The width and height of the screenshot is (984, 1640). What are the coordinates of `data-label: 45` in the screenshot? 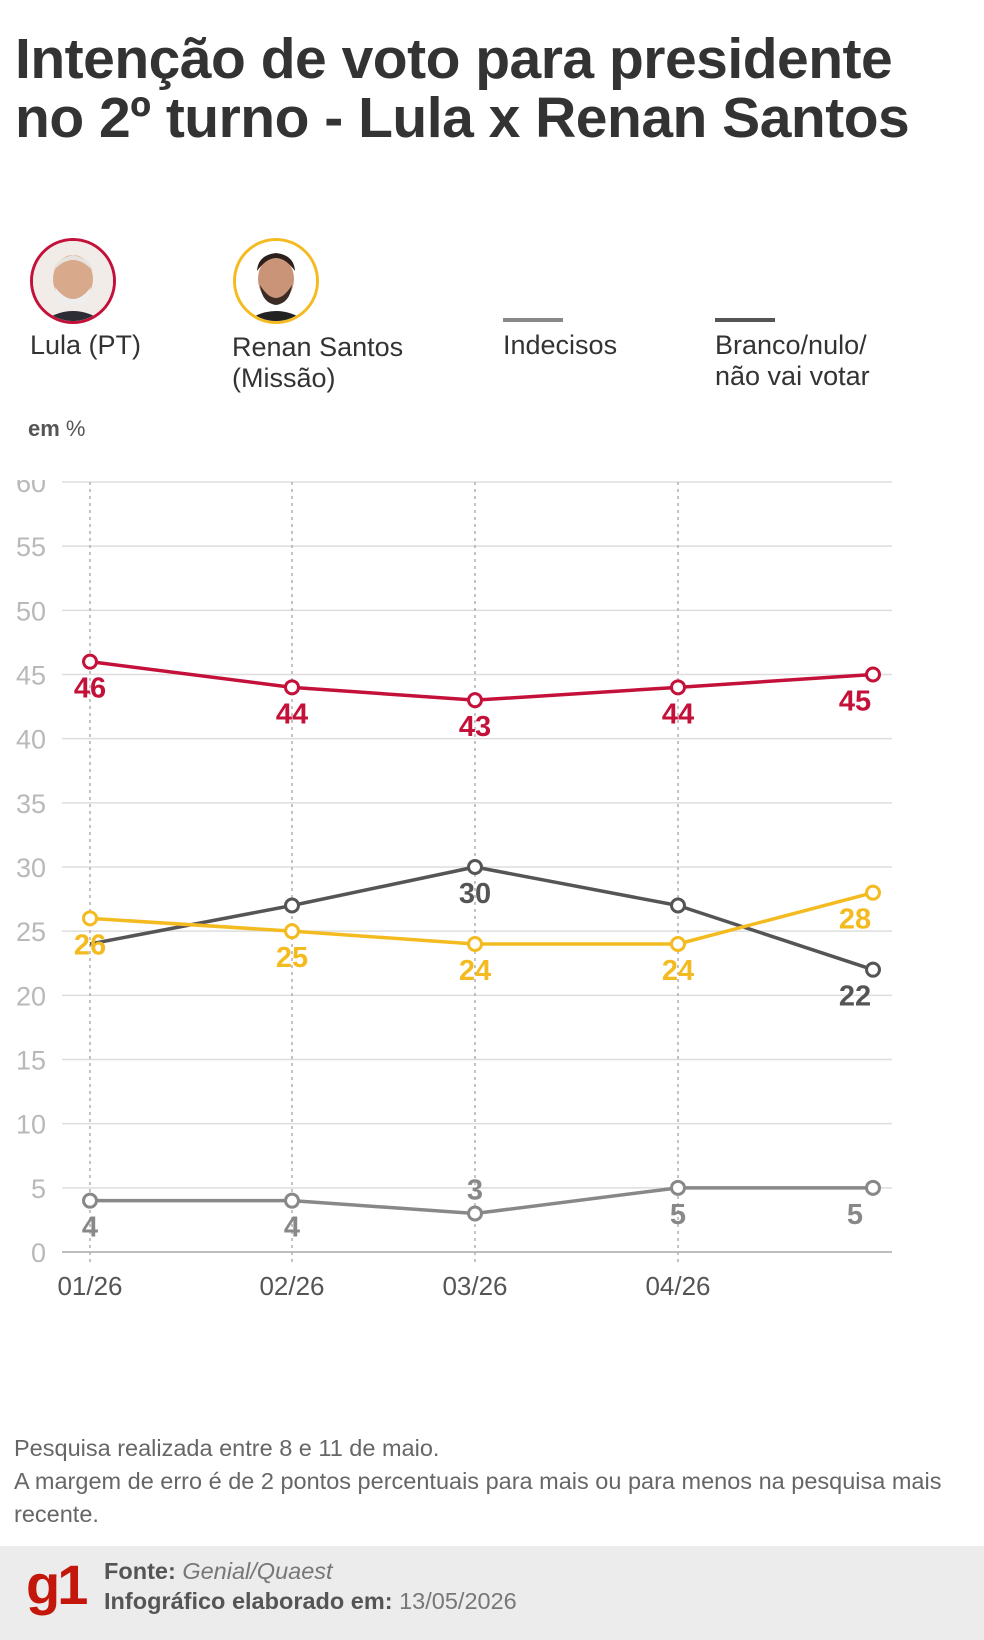 It's located at (855, 702).